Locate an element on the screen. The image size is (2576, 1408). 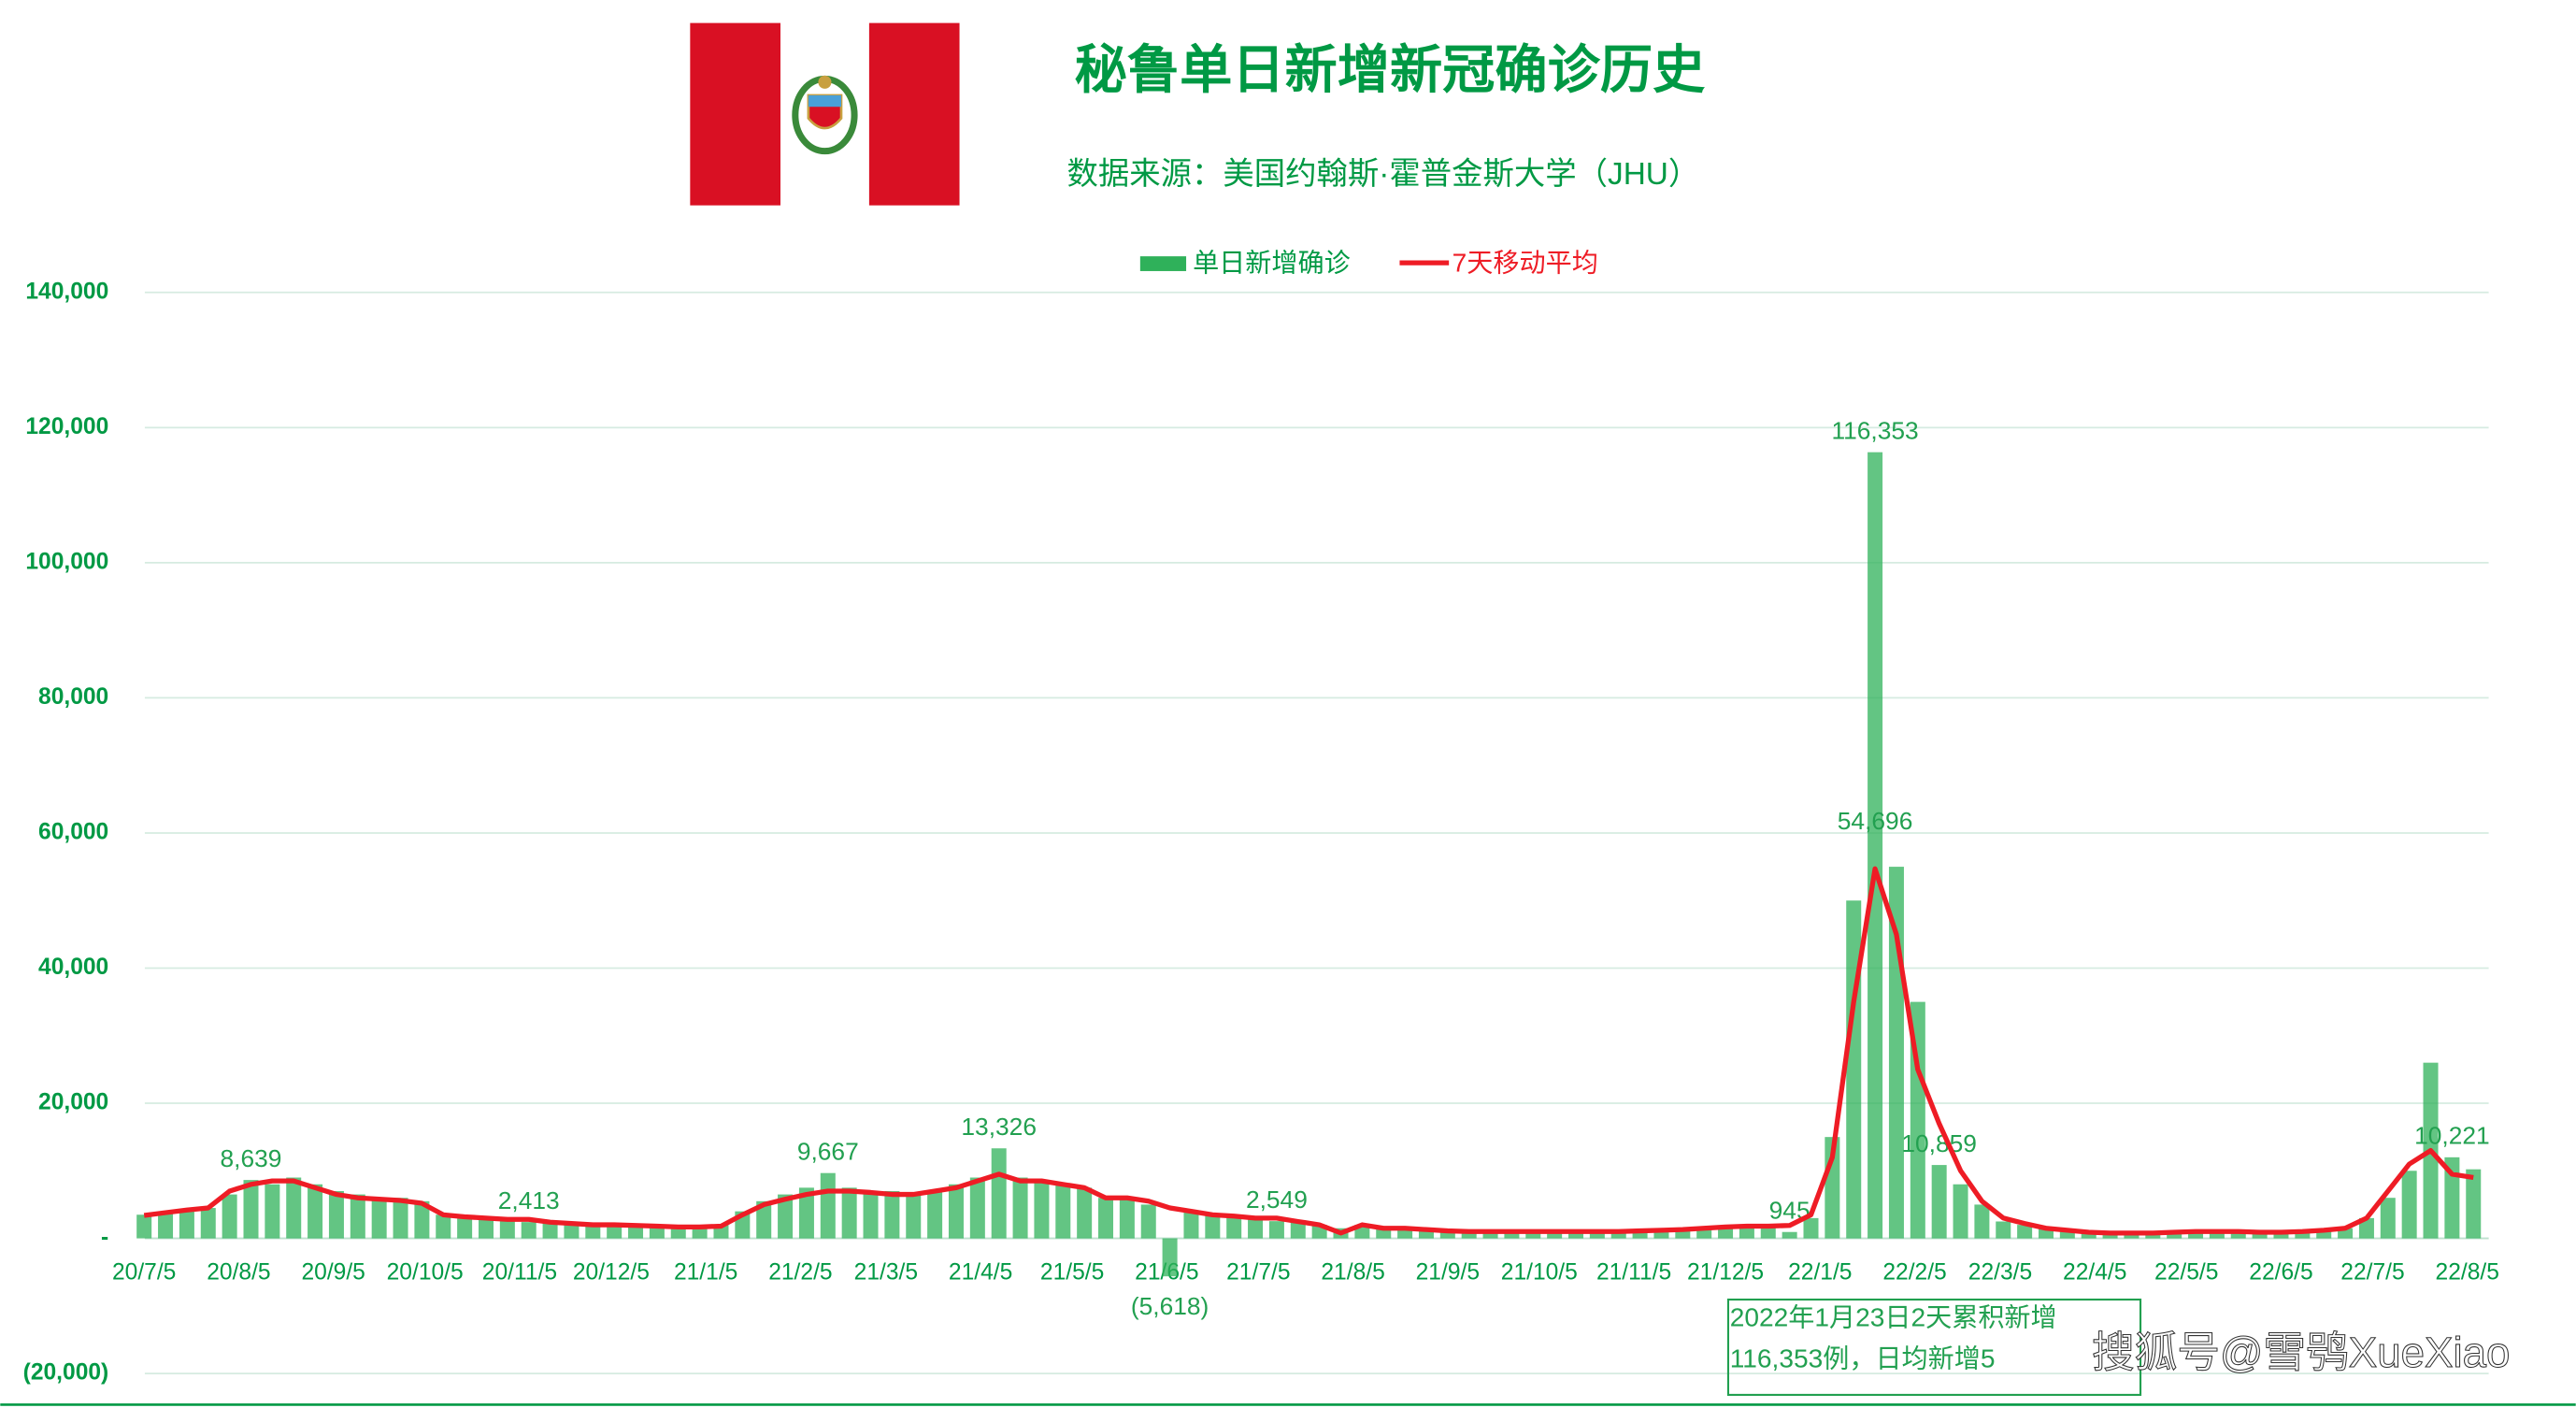
x-tick-label: 22/2/5 is located at coordinates (1914, 1272).